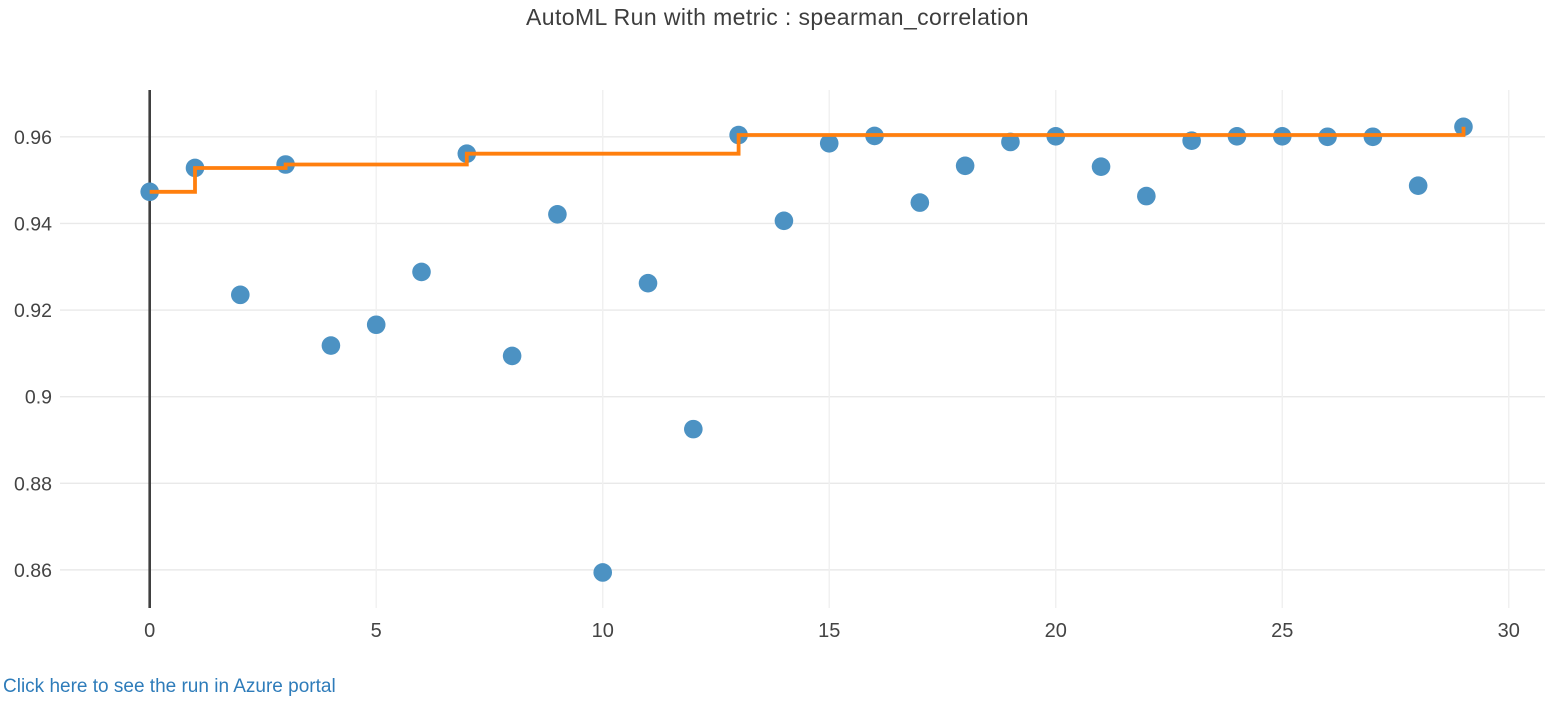 This screenshot has height=708, width=1555. I want to click on y-tick-label: 0.92, so click(33, 311).